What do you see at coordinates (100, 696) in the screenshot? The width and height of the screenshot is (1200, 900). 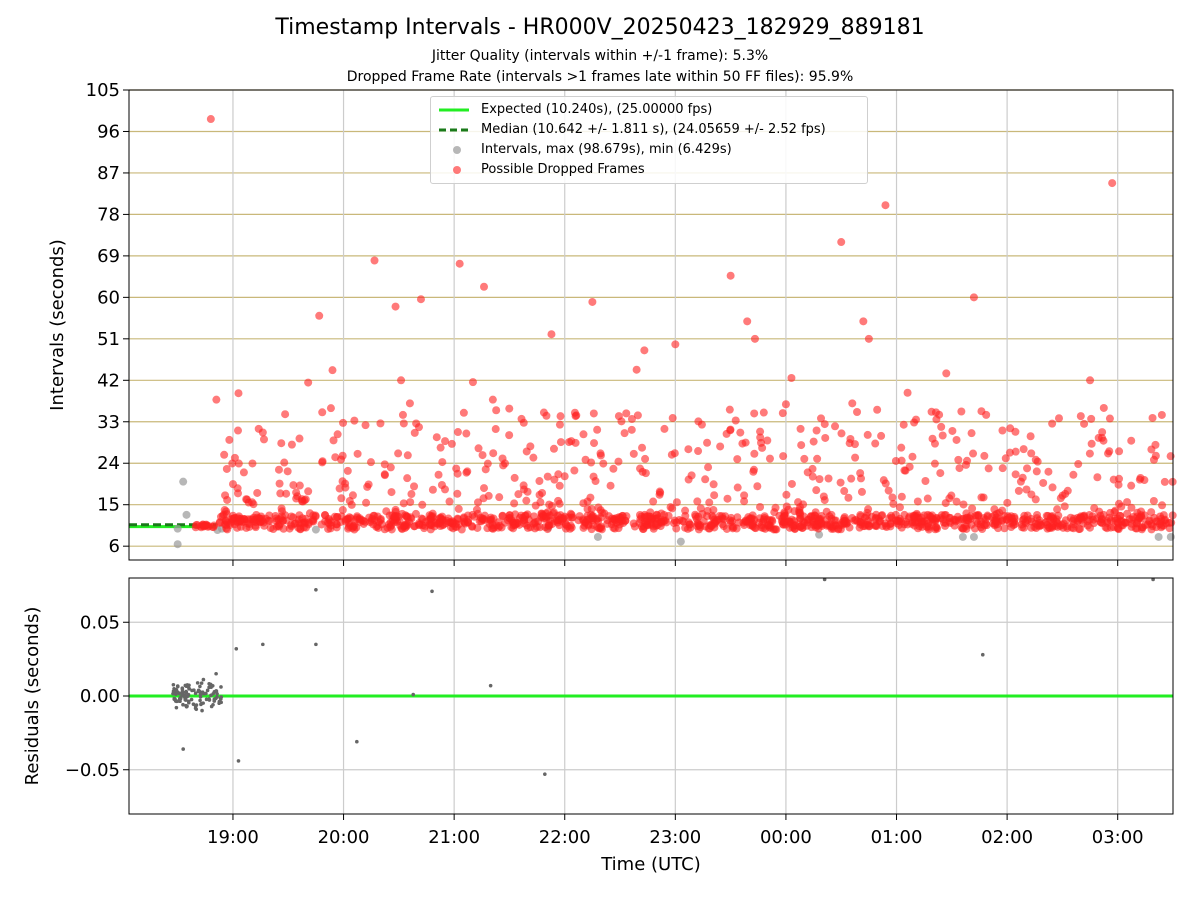 I see `bottom-y-tick-label: 0.00` at bounding box center [100, 696].